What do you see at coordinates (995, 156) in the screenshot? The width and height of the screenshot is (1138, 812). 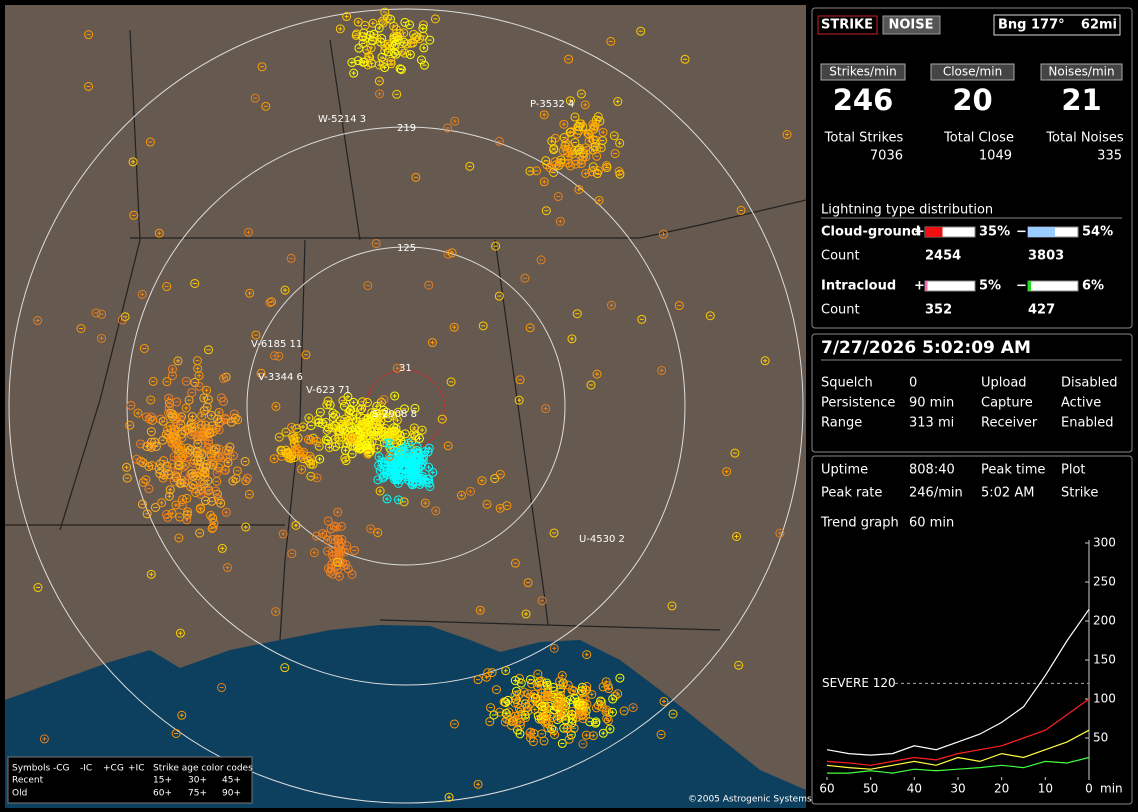 I see `total-value: 1049` at bounding box center [995, 156].